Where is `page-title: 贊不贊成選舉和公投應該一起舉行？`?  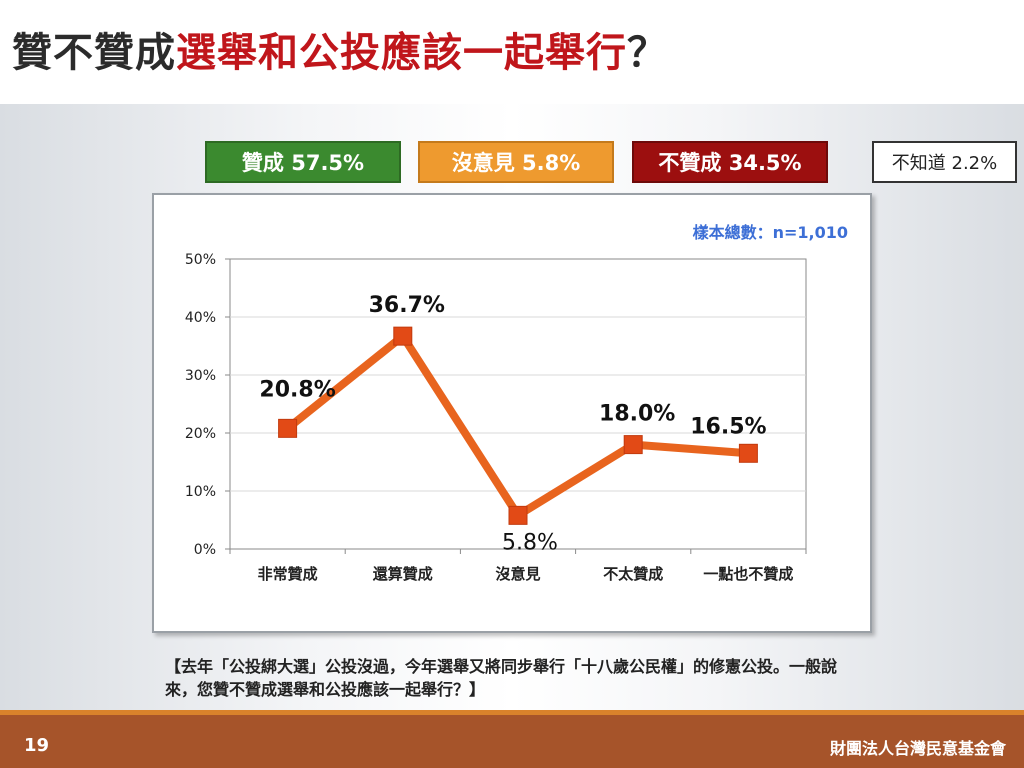
page-title: 贊不贊成選舉和公投應該一起舉行？ is located at coordinates (340, 49).